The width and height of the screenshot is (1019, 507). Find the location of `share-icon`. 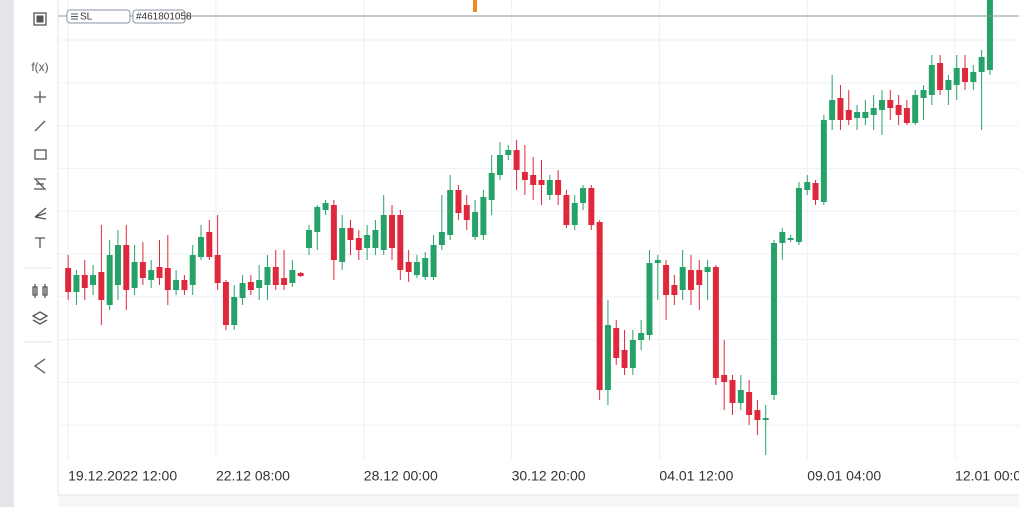

share-icon is located at coordinates (39, 366).